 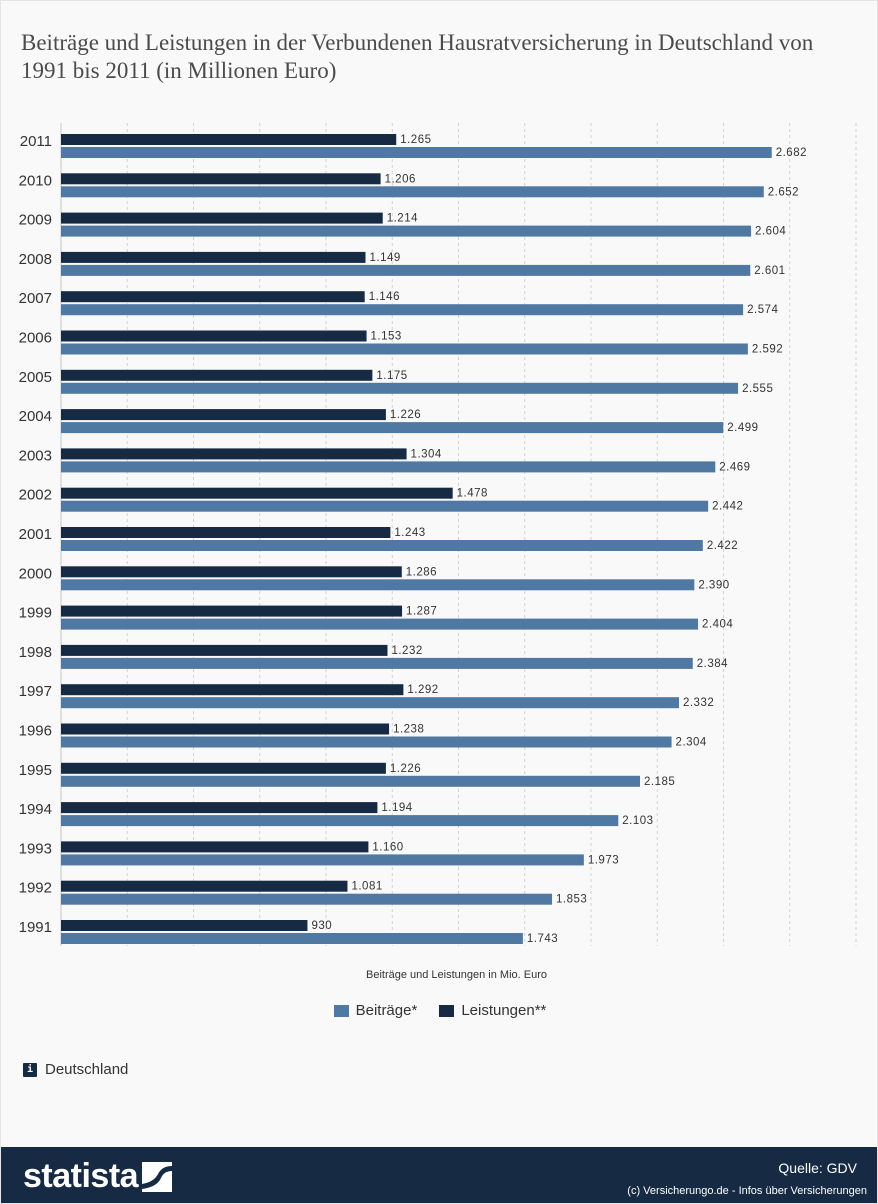 I want to click on data-label: 2.384, so click(x=712, y=664).